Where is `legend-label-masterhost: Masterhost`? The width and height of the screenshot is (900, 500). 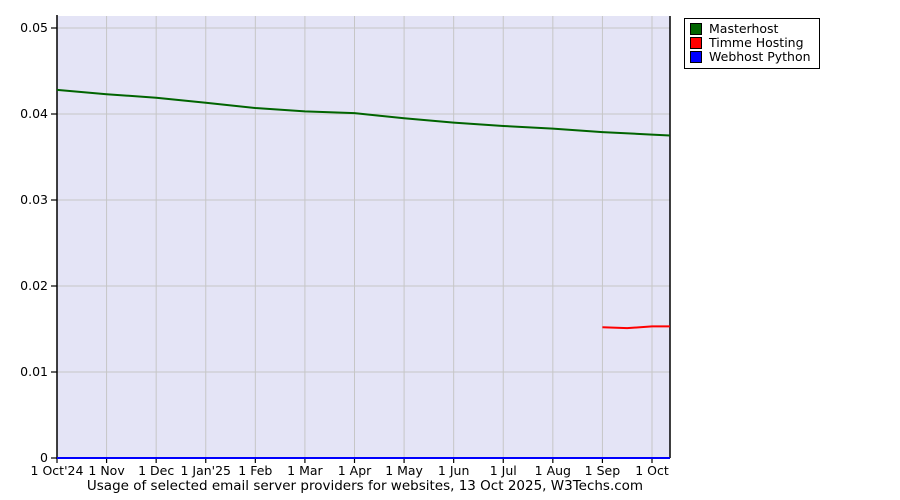 legend-label-masterhost: Masterhost is located at coordinates (744, 28).